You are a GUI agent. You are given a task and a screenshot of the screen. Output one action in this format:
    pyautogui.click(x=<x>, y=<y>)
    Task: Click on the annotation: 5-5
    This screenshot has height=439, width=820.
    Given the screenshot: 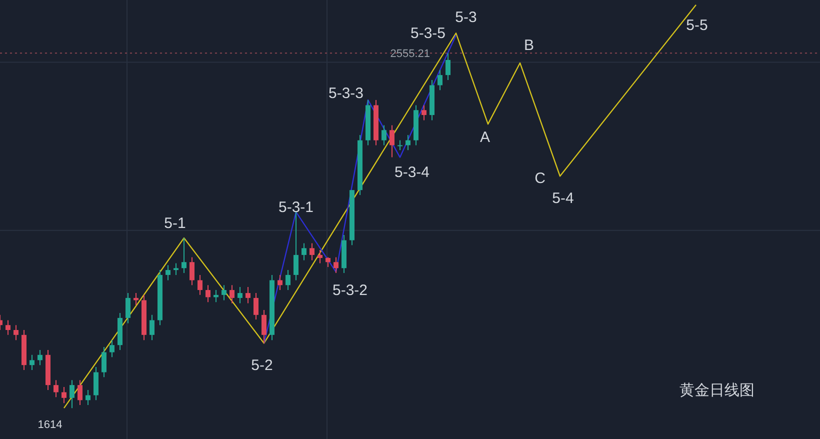 What is the action you would take?
    pyautogui.click(x=697, y=25)
    